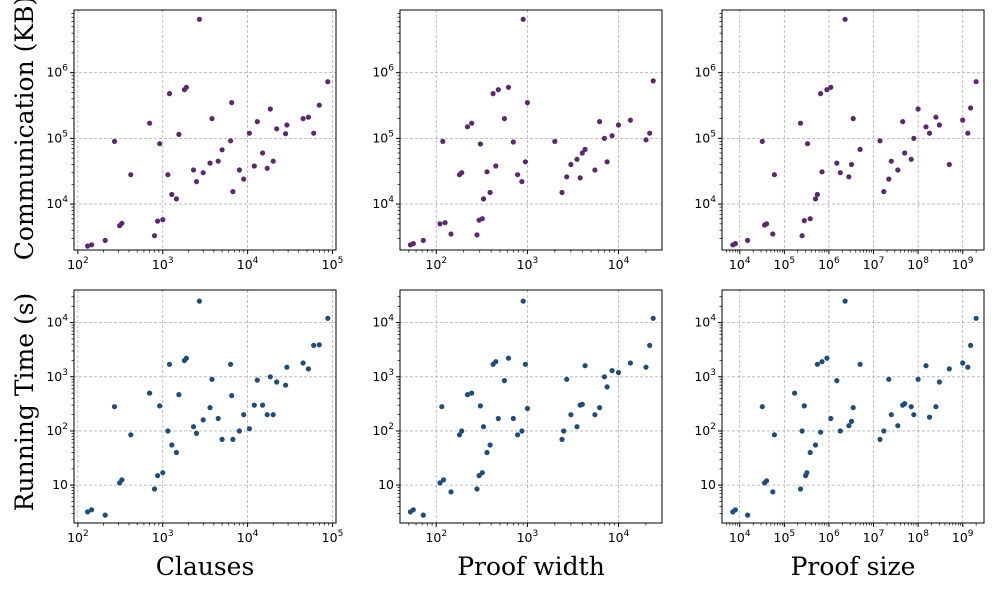 This screenshot has width=997, height=591. What do you see at coordinates (829, 537) in the screenshot?
I see `x-tick-label: 10⁶` at bounding box center [829, 537].